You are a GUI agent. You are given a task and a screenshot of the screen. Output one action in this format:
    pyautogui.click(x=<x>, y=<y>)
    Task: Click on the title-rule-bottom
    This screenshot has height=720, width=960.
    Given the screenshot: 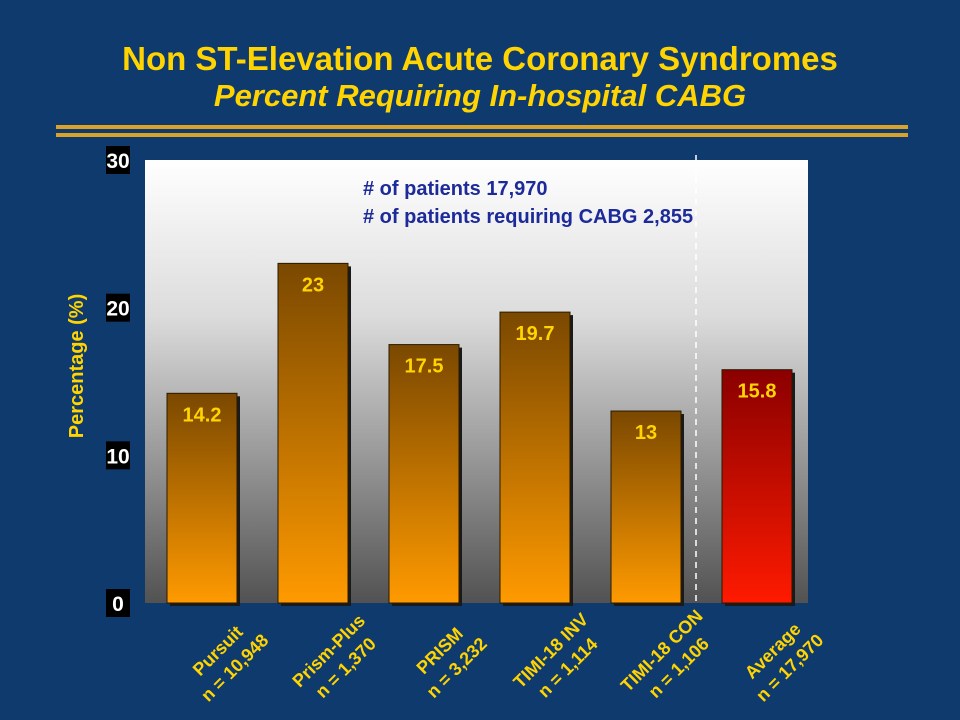 What is the action you would take?
    pyautogui.click(x=482, y=135)
    